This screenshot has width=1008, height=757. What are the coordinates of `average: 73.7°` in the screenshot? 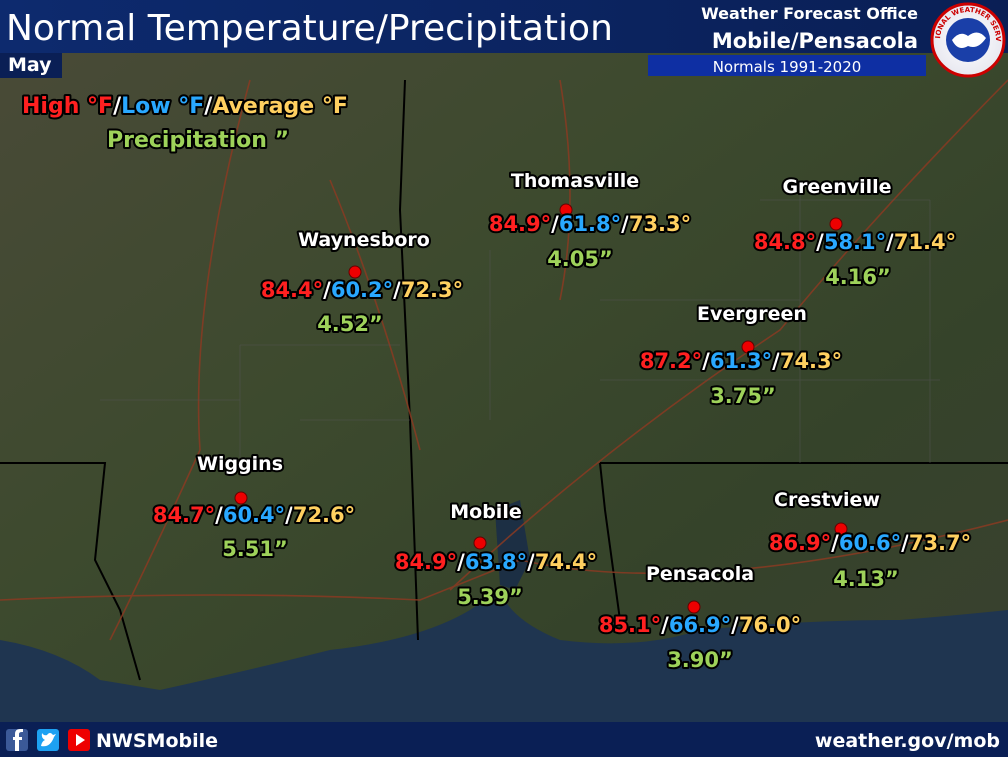 It's located at (940, 543).